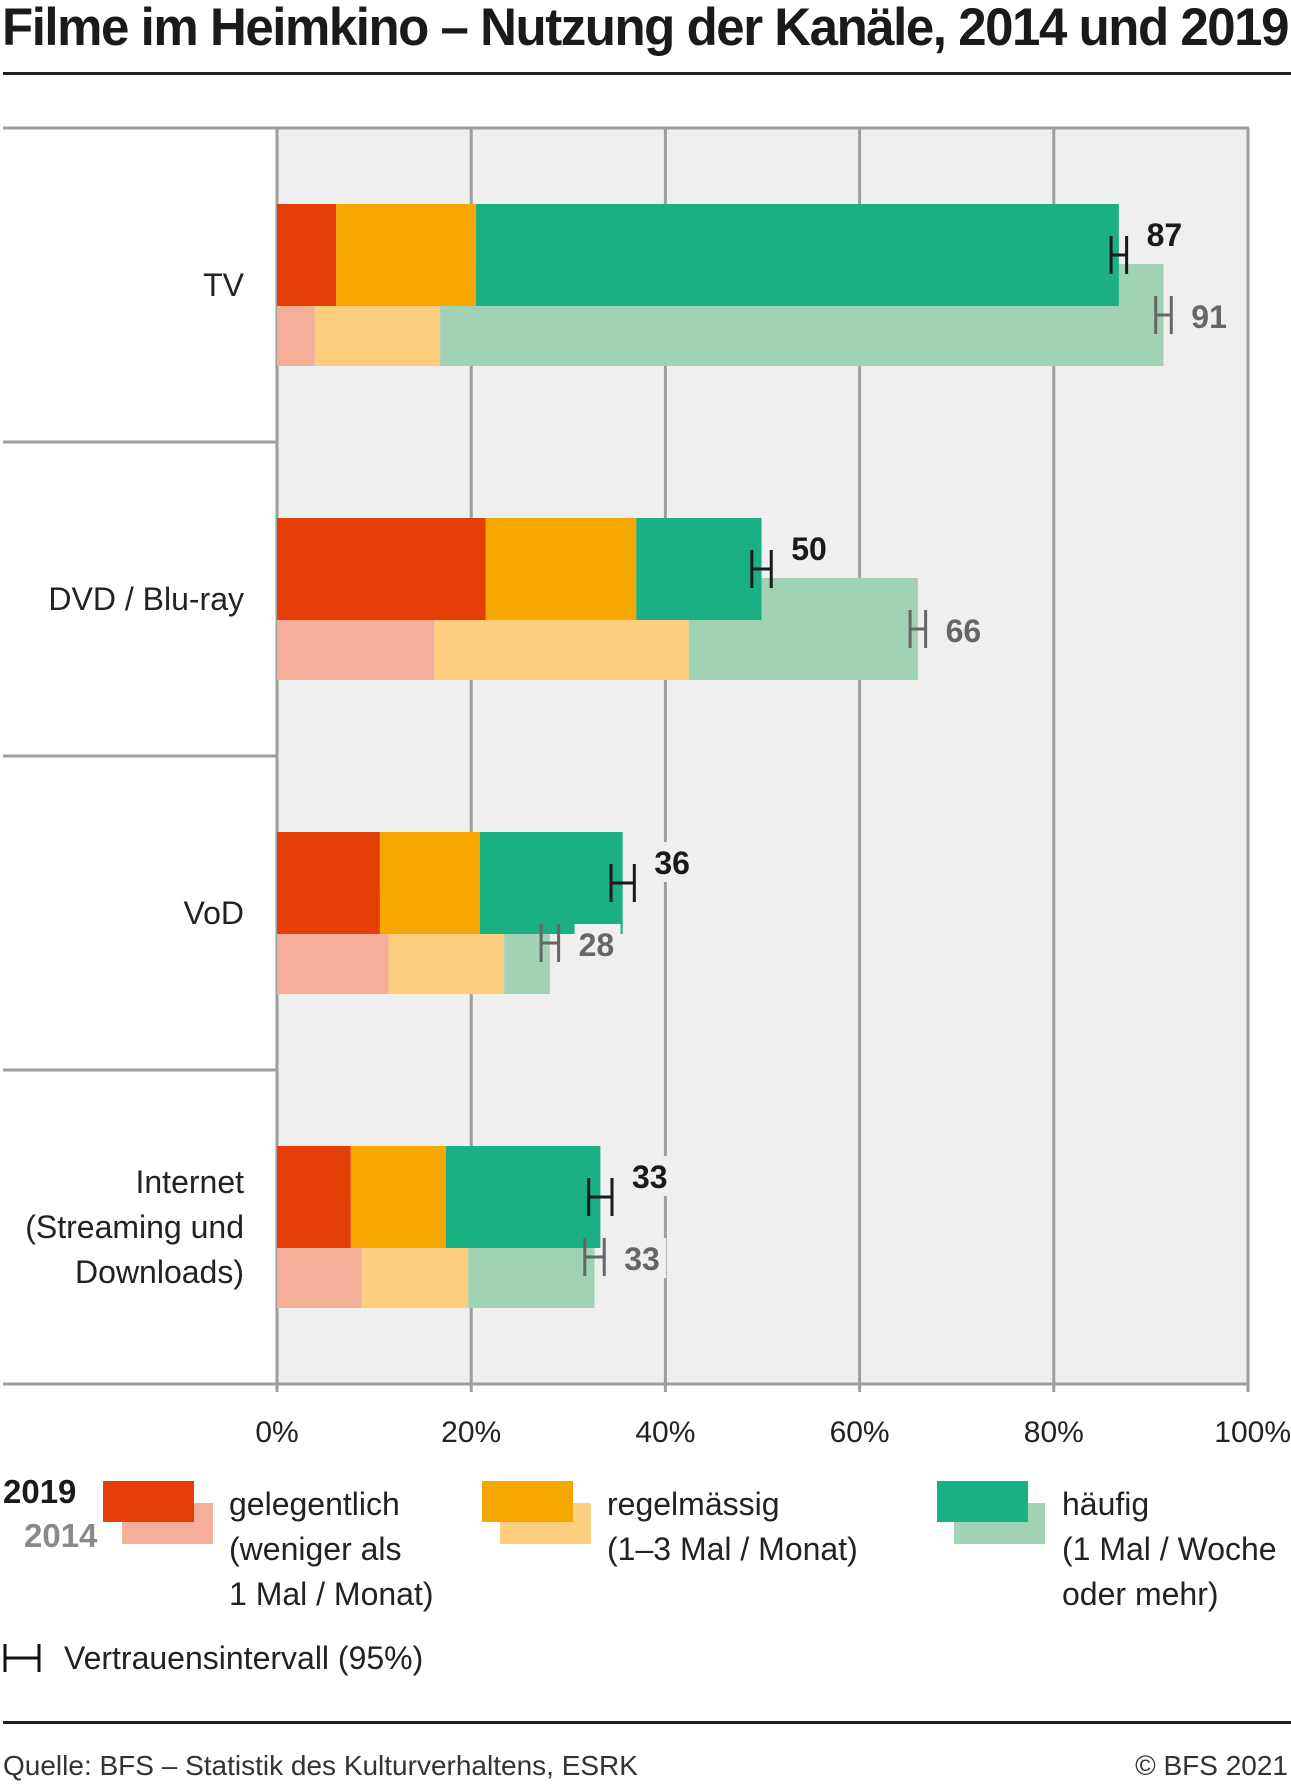 This screenshot has height=1784, width=1291. Describe the element at coordinates (1169, 1549) in the screenshot. I see `legend-label-line: (1 Mal / Woche` at that location.